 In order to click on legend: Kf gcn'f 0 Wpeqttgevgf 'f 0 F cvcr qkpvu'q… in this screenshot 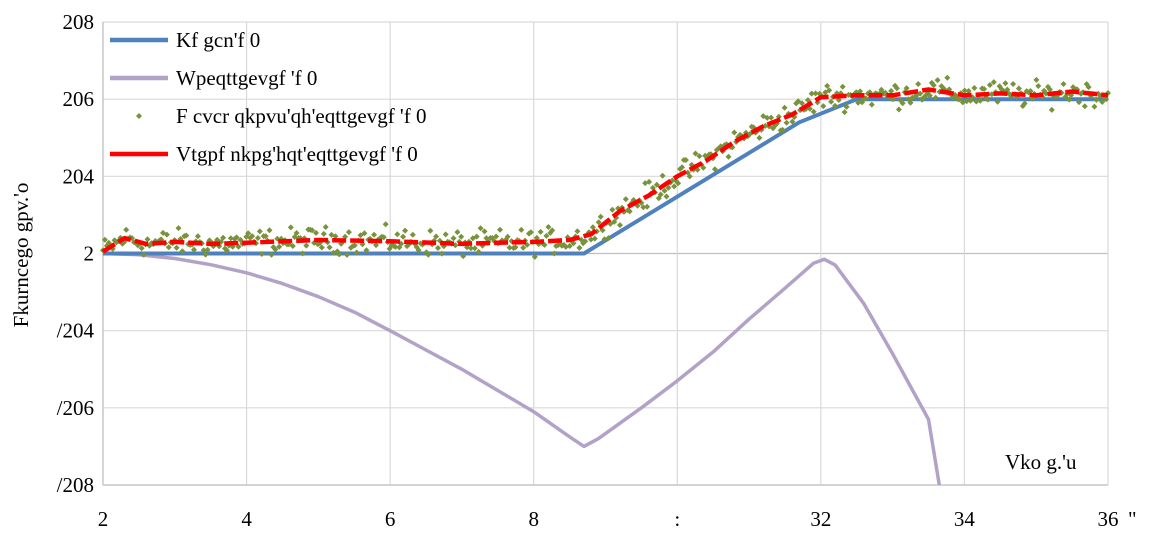, I will do `click(268, 97)`.